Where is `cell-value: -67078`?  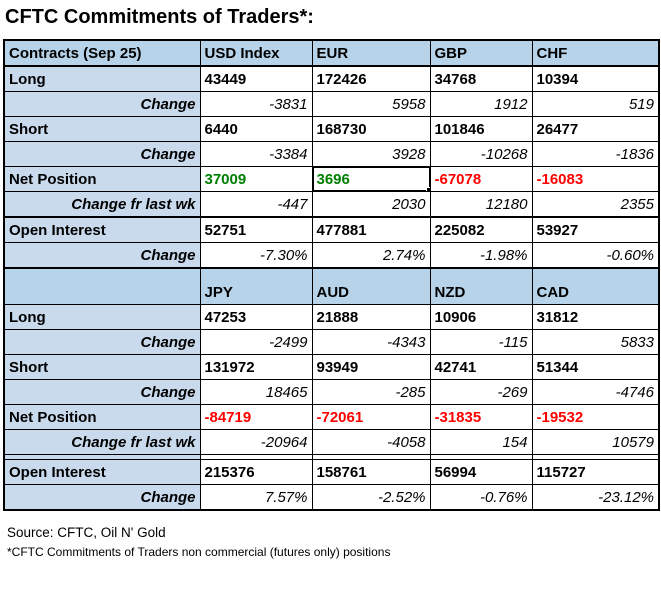
cell-value: -67078 is located at coordinates (481, 179).